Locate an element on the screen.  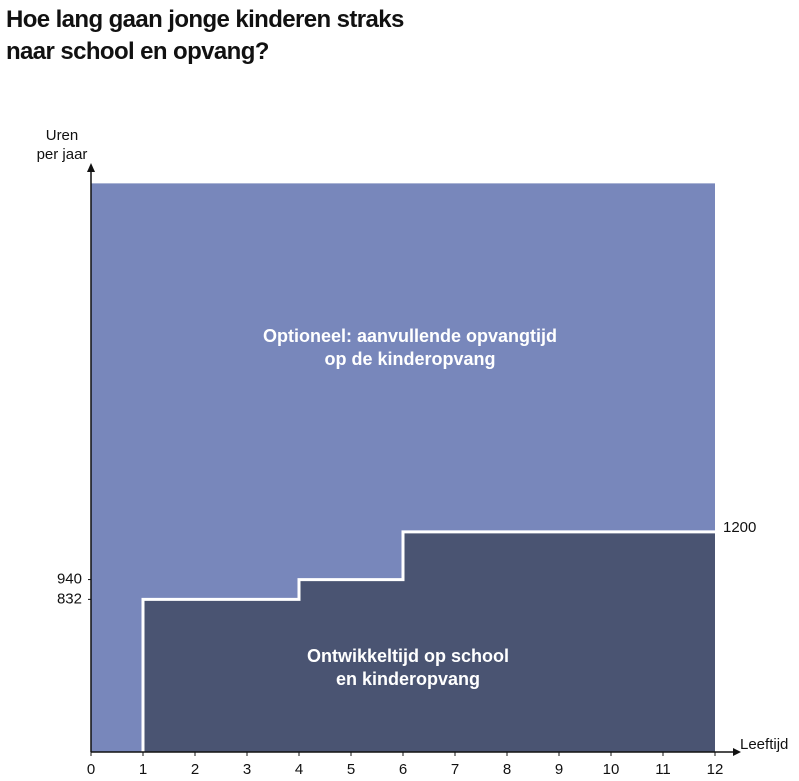
x-tick-label: 3 is located at coordinates (247, 769).